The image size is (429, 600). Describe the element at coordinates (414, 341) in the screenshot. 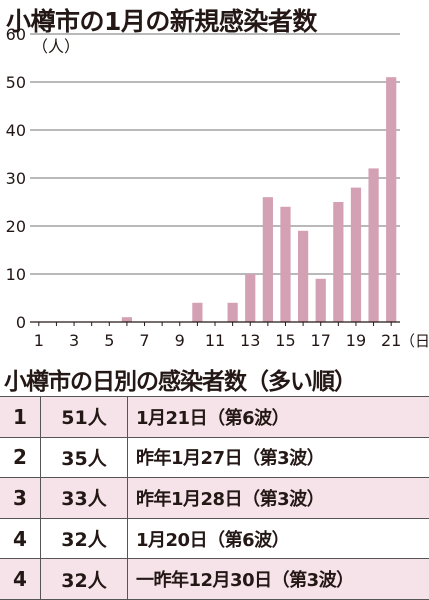

I see `x-axis-label: （日）` at that location.